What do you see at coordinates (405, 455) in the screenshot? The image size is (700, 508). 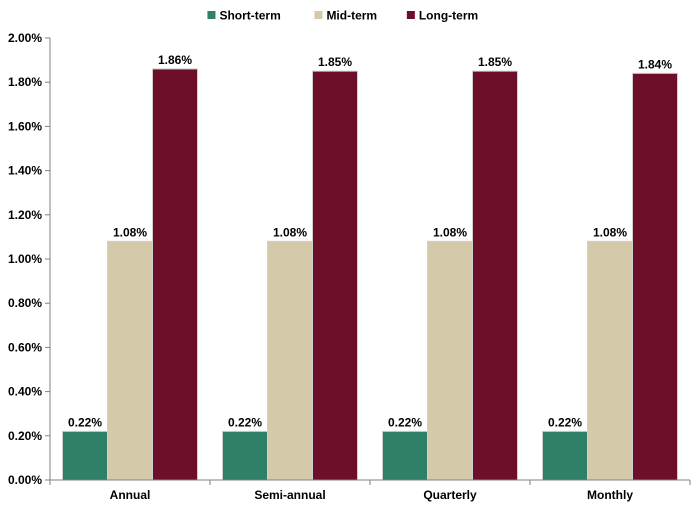 I see `bar-short-term-quarterly` at bounding box center [405, 455].